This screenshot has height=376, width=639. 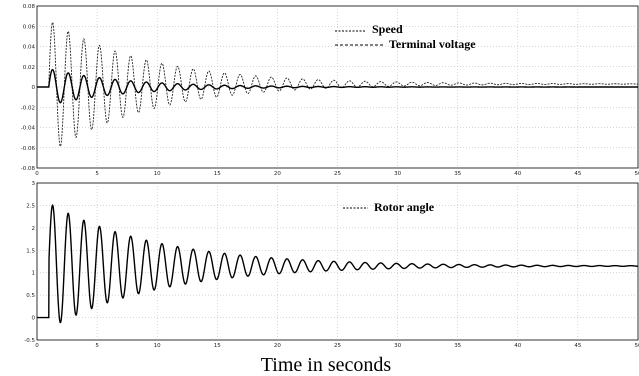 I want to click on legend-label-terminal-voltage: Terminal voltage, so click(x=432, y=44).